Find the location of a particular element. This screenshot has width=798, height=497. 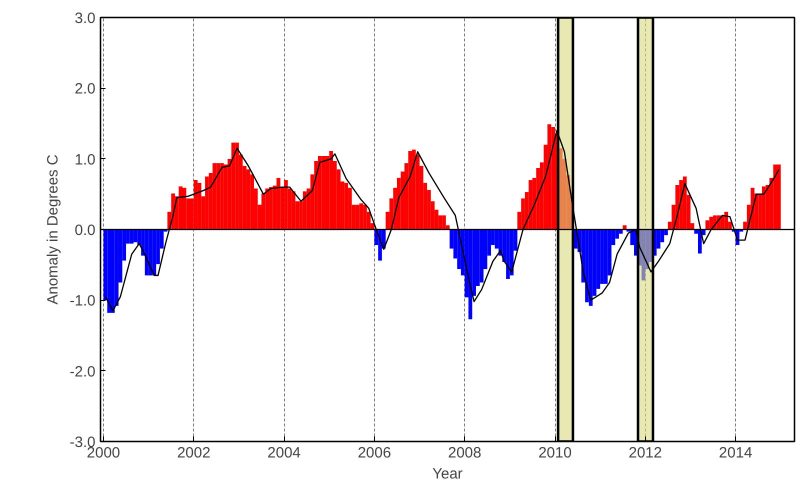

y-tick-label: 0.0 is located at coordinates (85, 230).